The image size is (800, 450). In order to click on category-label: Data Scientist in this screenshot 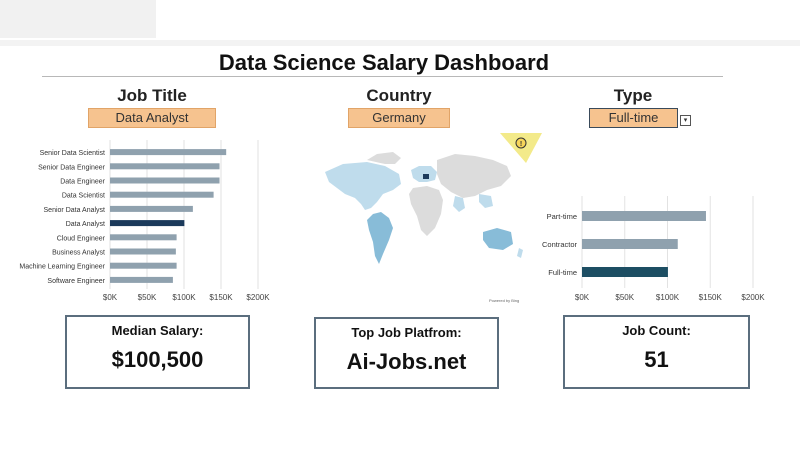, I will do `click(83, 196)`.